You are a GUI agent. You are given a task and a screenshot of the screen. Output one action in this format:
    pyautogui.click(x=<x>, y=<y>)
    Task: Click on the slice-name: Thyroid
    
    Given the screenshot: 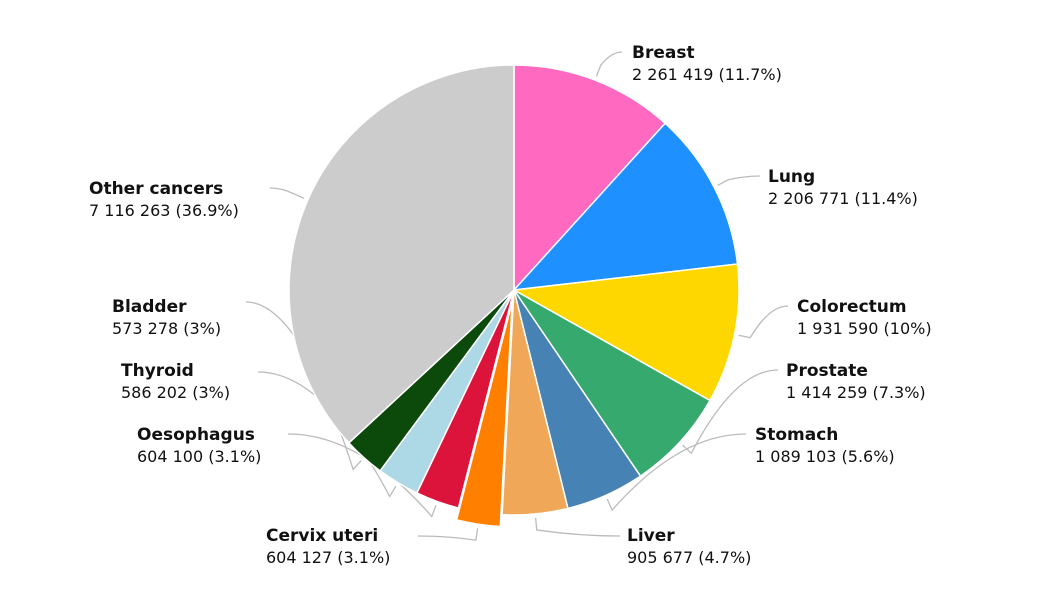 What is the action you would take?
    pyautogui.click(x=157, y=371)
    